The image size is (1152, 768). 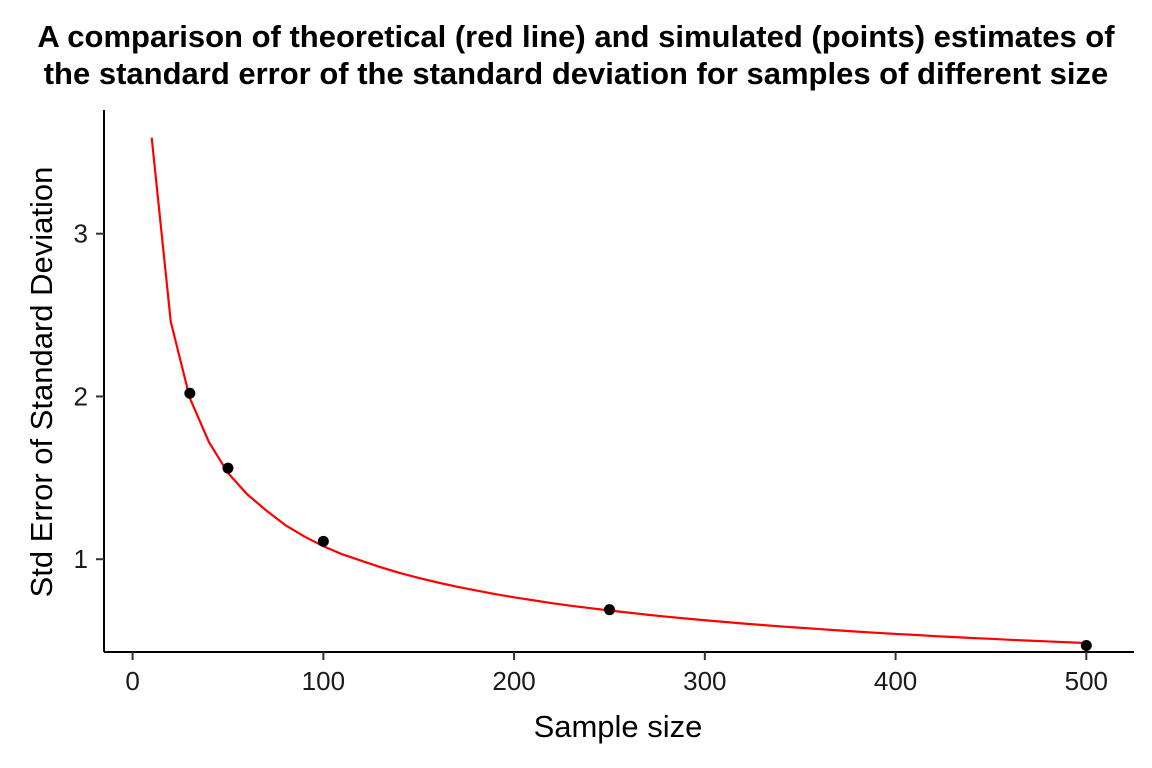 What do you see at coordinates (132, 681) in the screenshot?
I see `x-tick-label: 0` at bounding box center [132, 681].